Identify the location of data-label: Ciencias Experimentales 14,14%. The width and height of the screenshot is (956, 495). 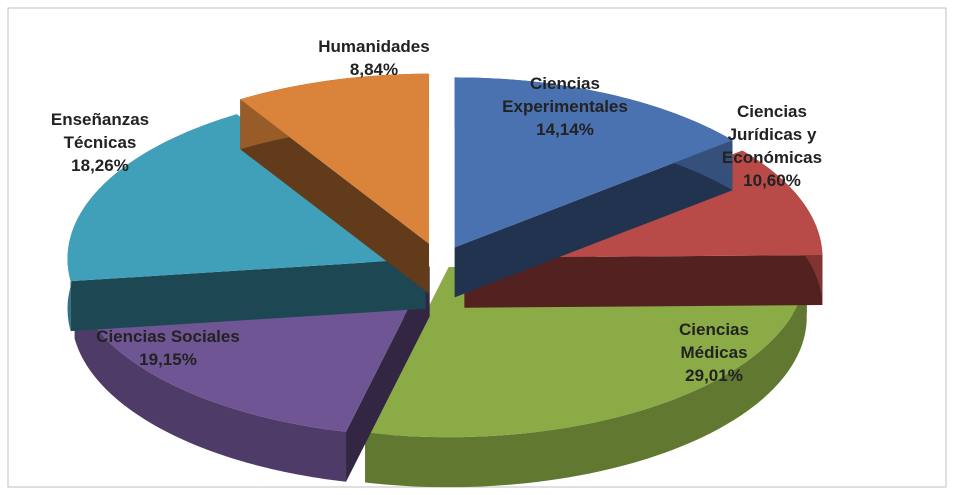
(565, 106).